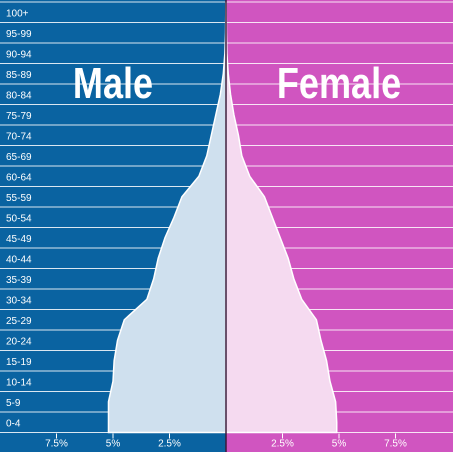  I want to click on age-label: 60-64, so click(19, 177).